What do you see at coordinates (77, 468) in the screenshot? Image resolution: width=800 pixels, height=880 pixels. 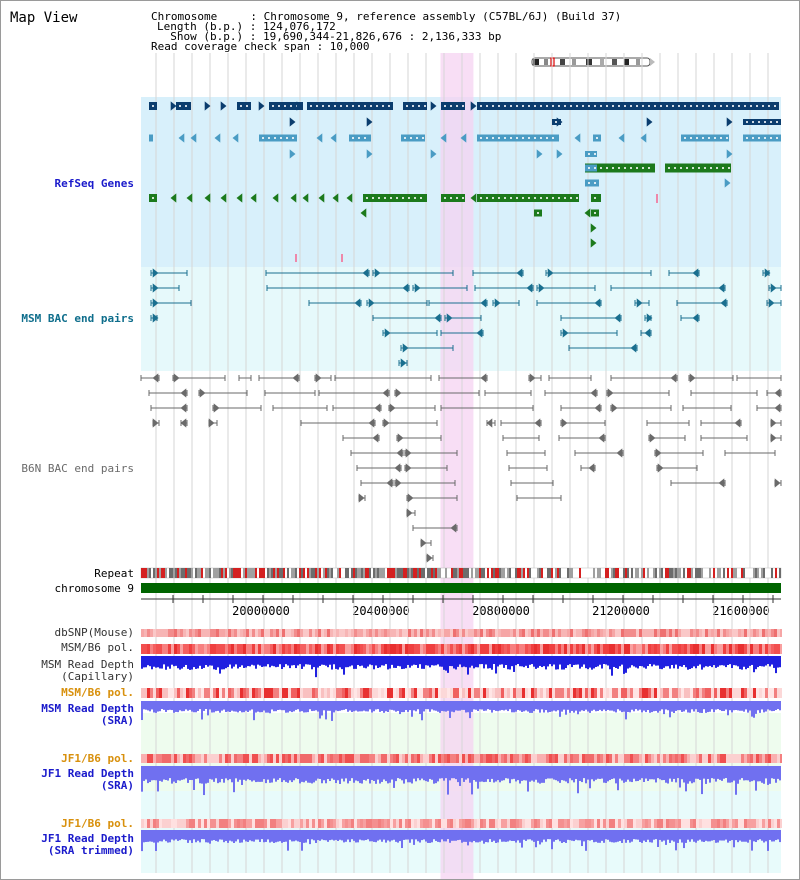 I see `track-label-b6n-bac: B6N BAC end pairs` at bounding box center [77, 468].